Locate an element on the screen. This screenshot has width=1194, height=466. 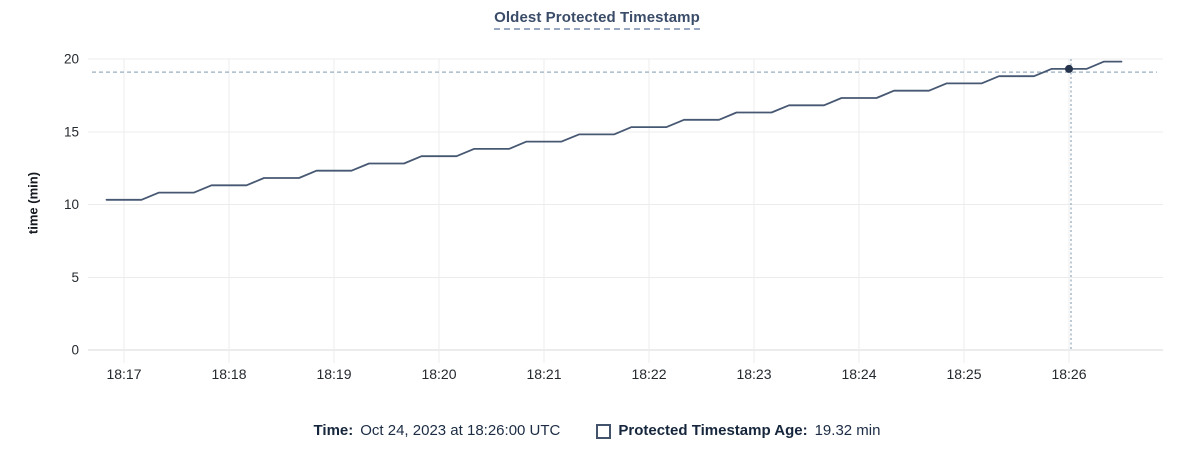
svg-text: 18:25 is located at coordinates (963, 374).